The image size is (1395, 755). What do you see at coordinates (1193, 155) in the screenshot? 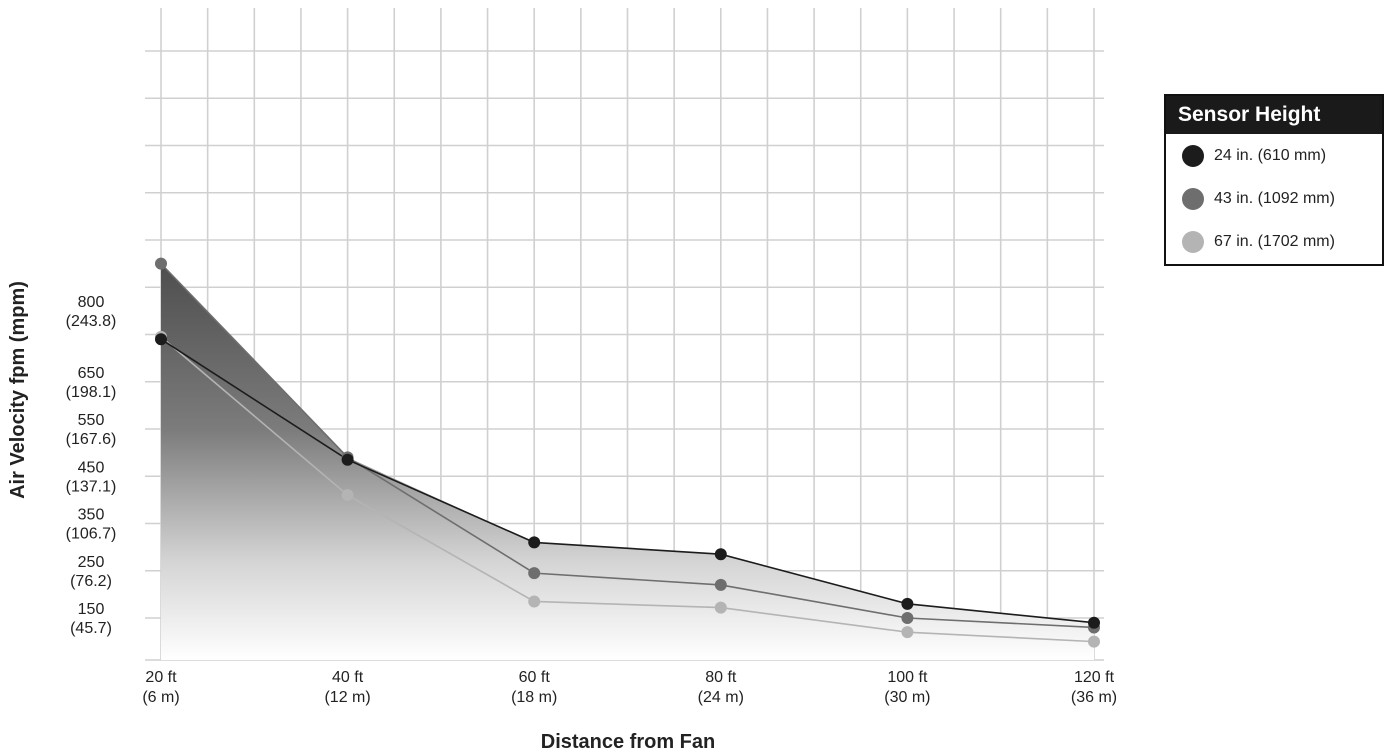
I see `legend-swatch-24in` at bounding box center [1193, 155].